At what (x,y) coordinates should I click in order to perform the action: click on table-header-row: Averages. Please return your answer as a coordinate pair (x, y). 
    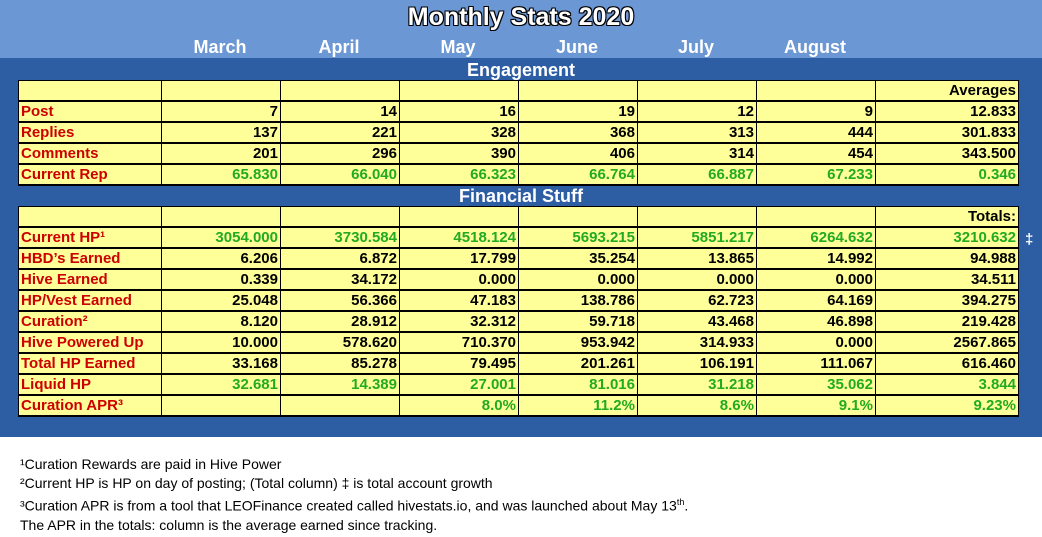
    Looking at the image, I should click on (518, 91).